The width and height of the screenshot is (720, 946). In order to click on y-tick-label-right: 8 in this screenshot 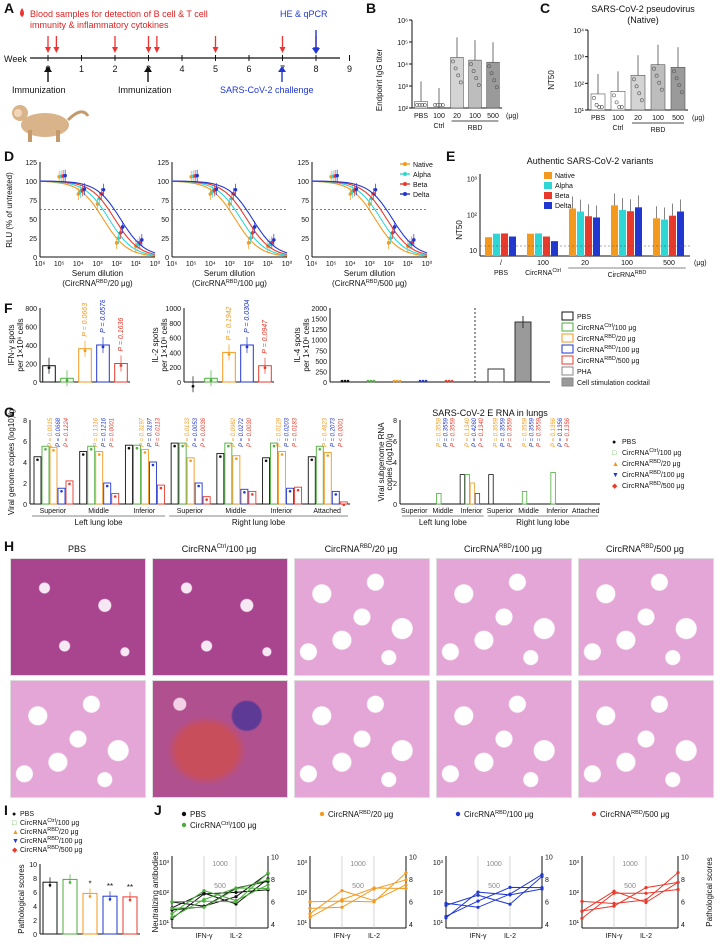, I will do `click(547, 880)`.